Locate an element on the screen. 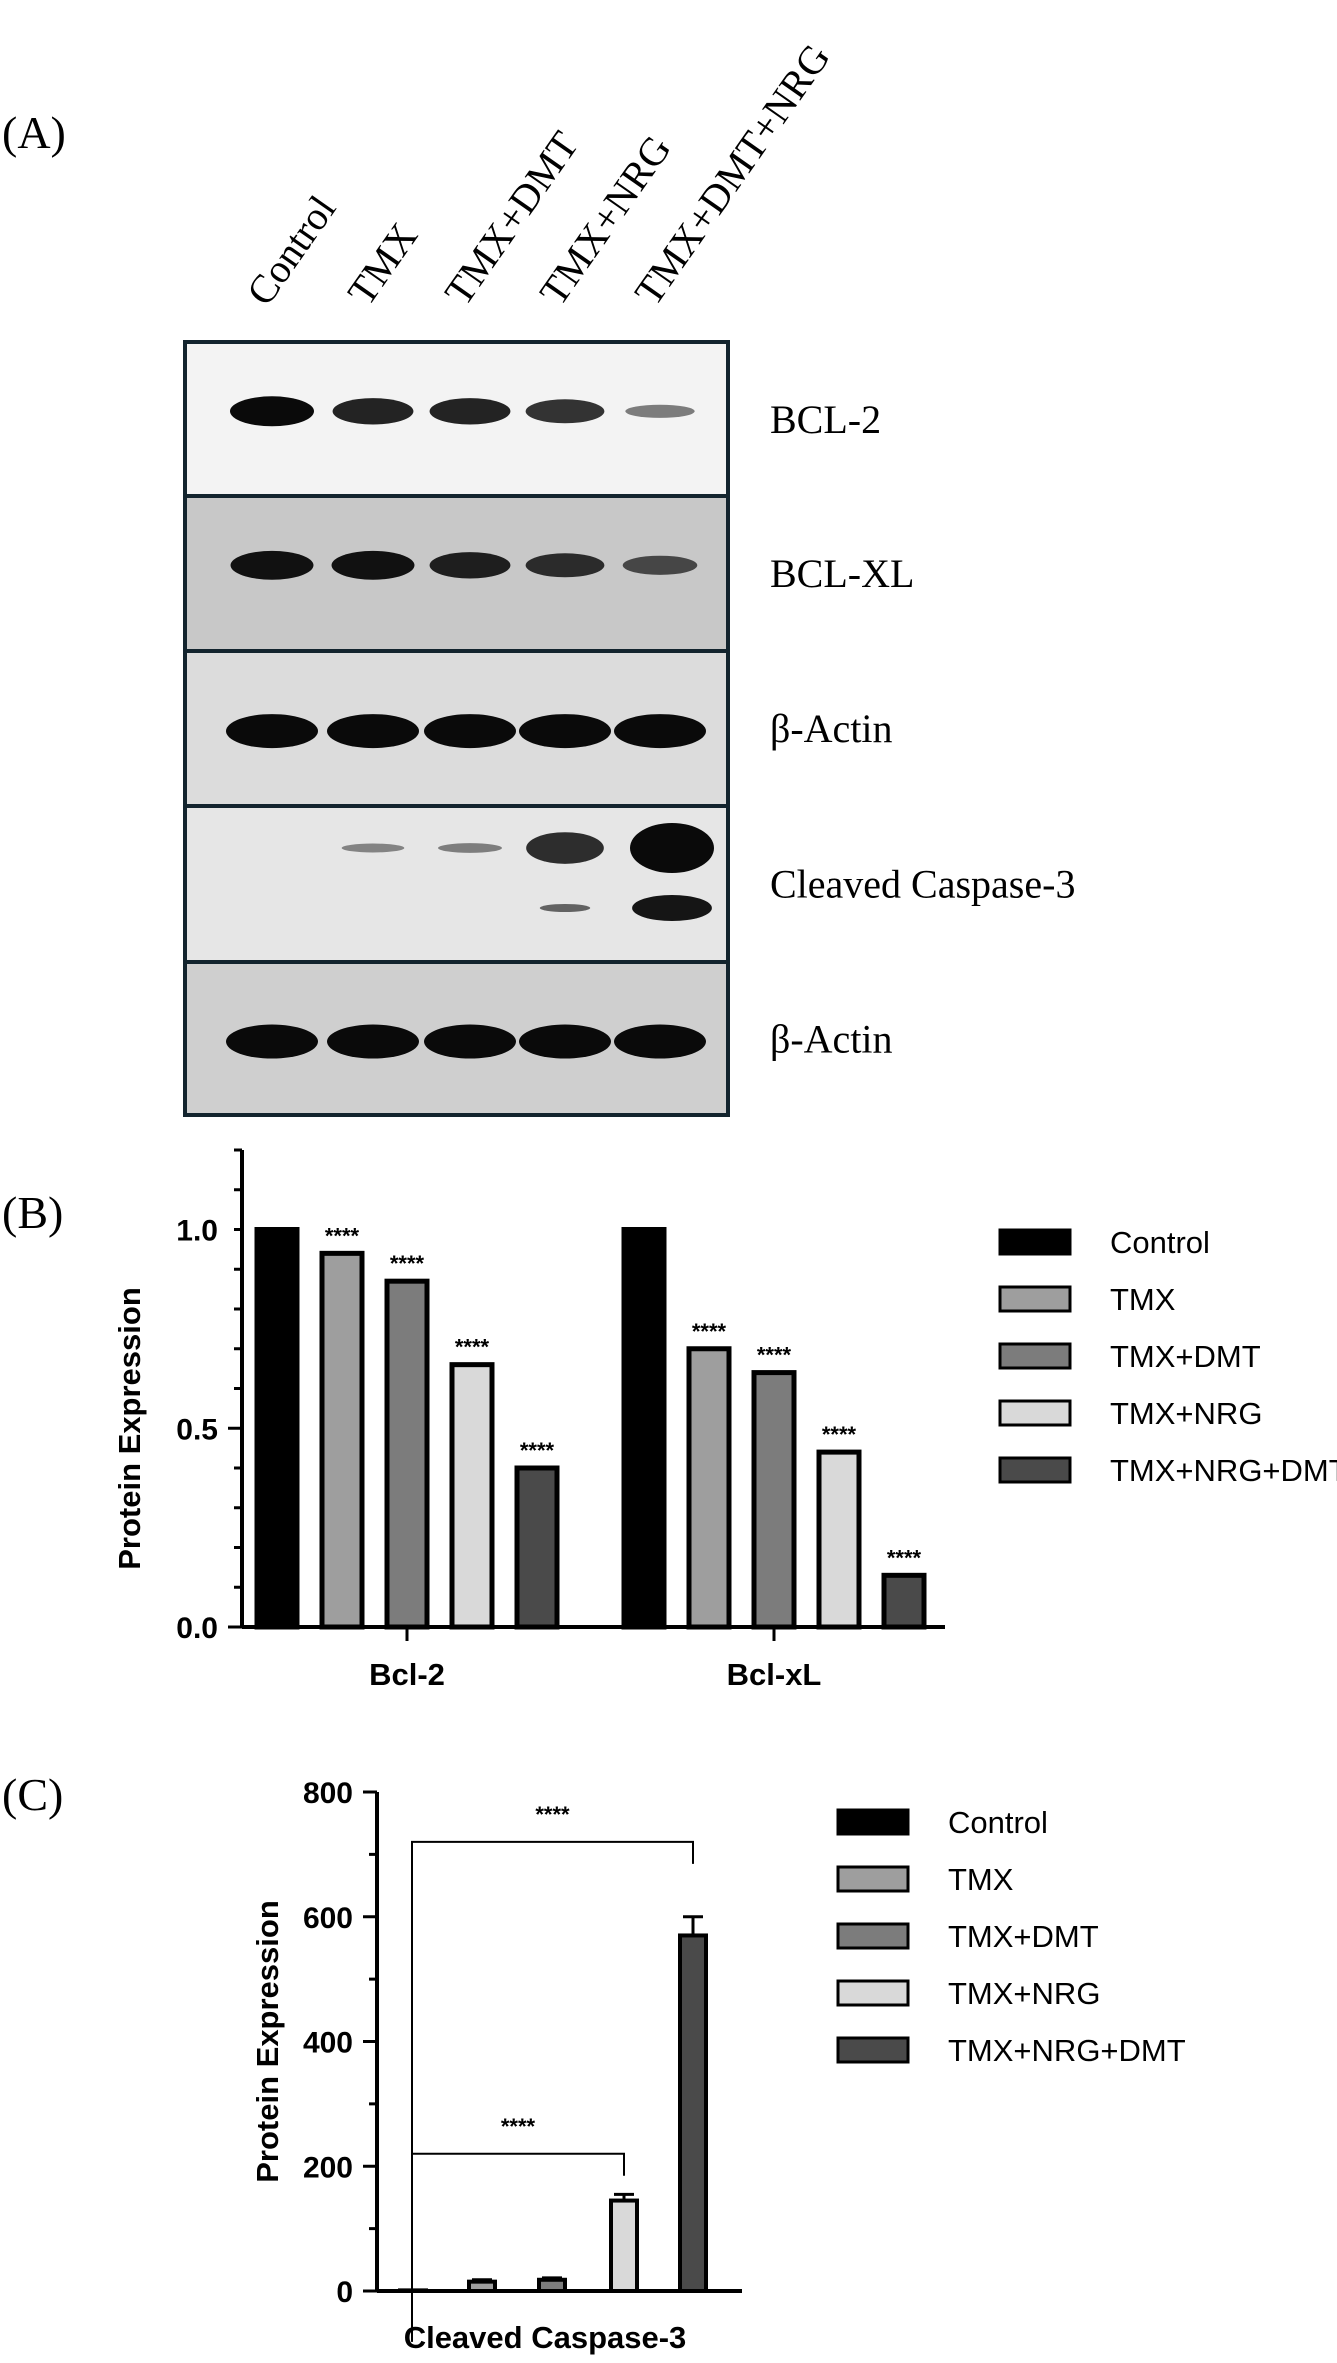  blot-frame is located at coordinates (456, 728).